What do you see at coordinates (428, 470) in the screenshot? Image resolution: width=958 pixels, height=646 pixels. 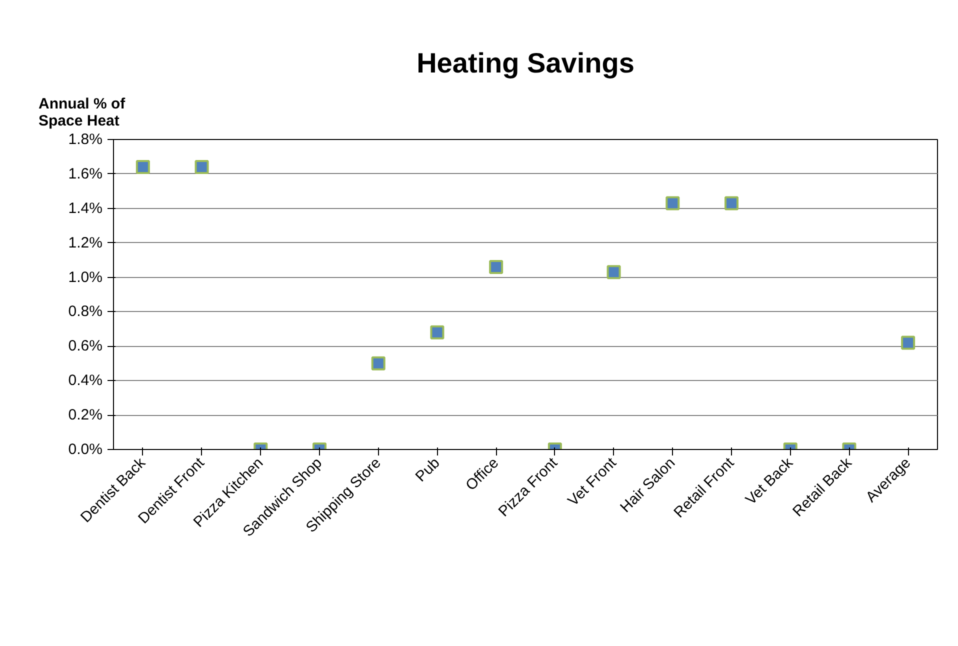 I see `x-tick-label: Pub` at bounding box center [428, 470].